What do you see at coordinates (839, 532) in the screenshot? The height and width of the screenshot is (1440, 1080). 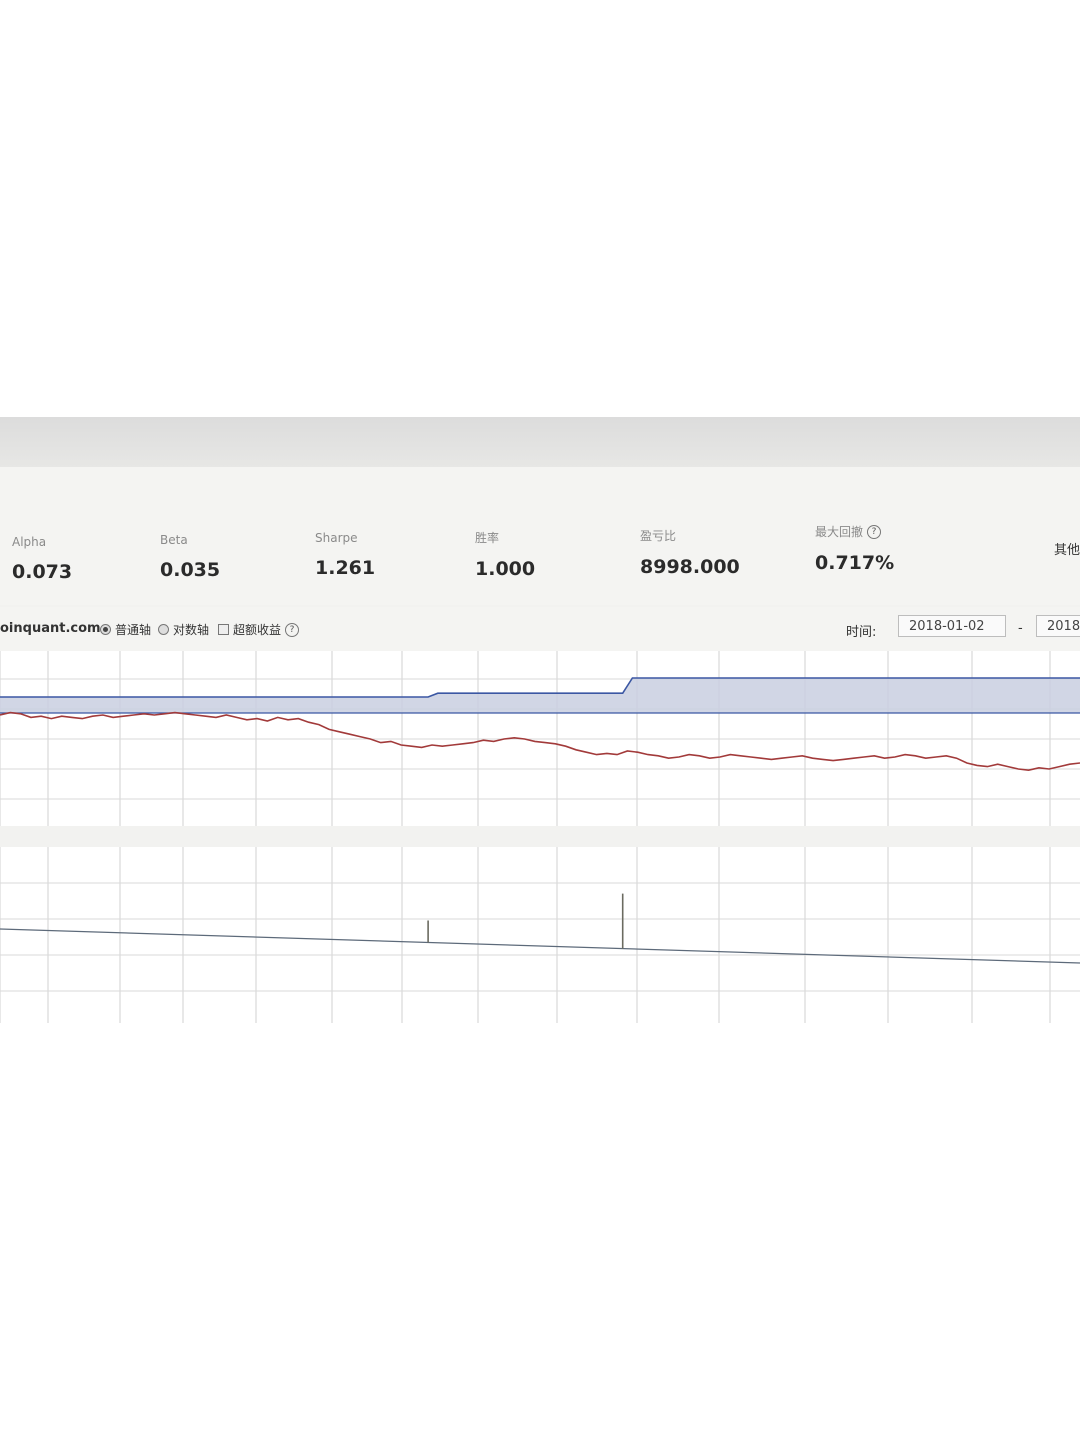 I see `metric-label: 最大回撤` at bounding box center [839, 532].